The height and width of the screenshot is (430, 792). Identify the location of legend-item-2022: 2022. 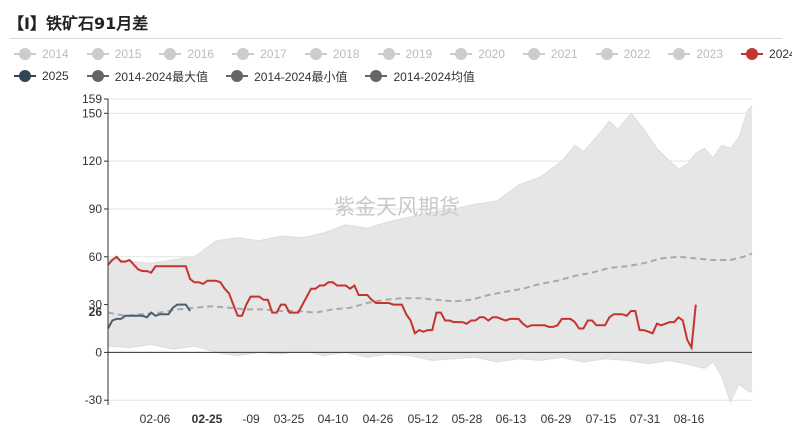
(623, 54).